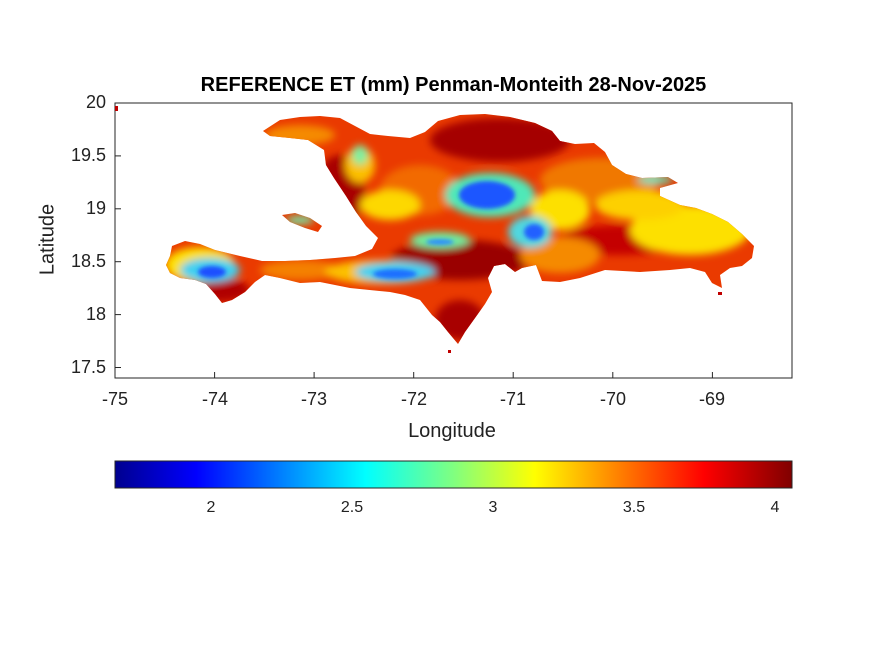  I want to click on colorbar-tick-label: 2.5, so click(352, 507).